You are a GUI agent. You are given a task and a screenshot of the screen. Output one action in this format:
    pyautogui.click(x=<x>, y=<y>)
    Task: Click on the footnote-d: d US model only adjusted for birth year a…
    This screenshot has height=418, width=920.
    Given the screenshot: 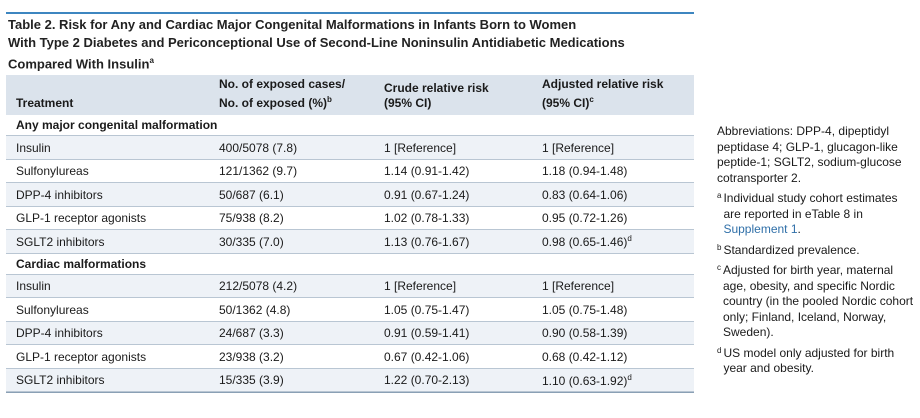 What is the action you would take?
    pyautogui.click(x=817, y=361)
    